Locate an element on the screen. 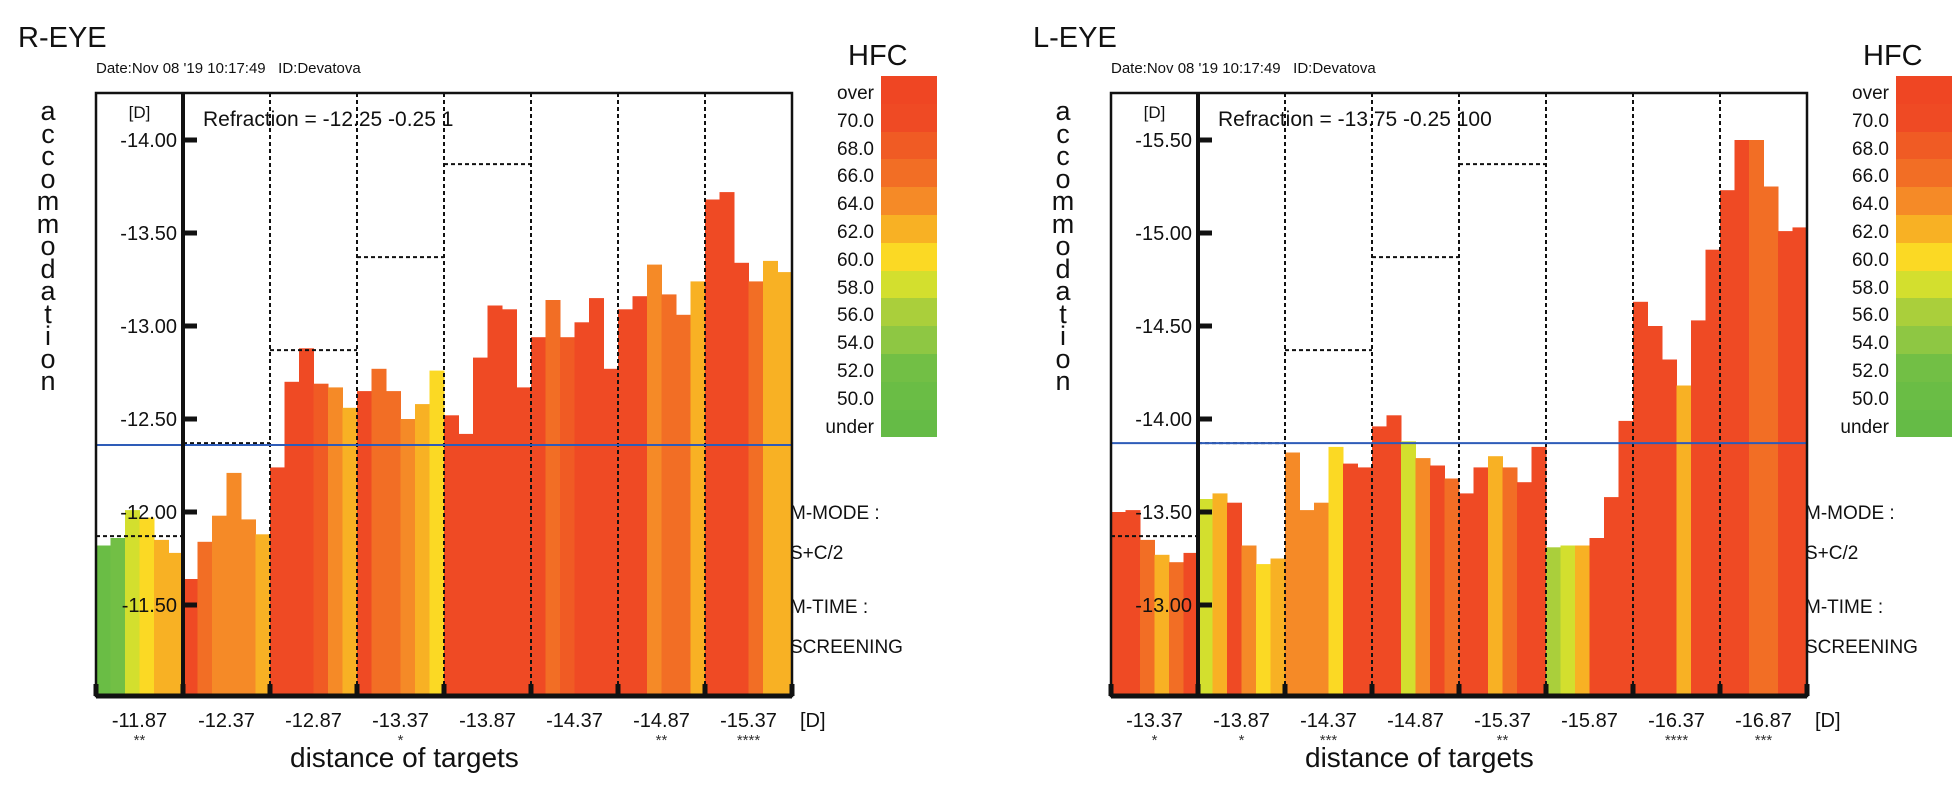  legend-label: 56.0 is located at coordinates (1870, 316).